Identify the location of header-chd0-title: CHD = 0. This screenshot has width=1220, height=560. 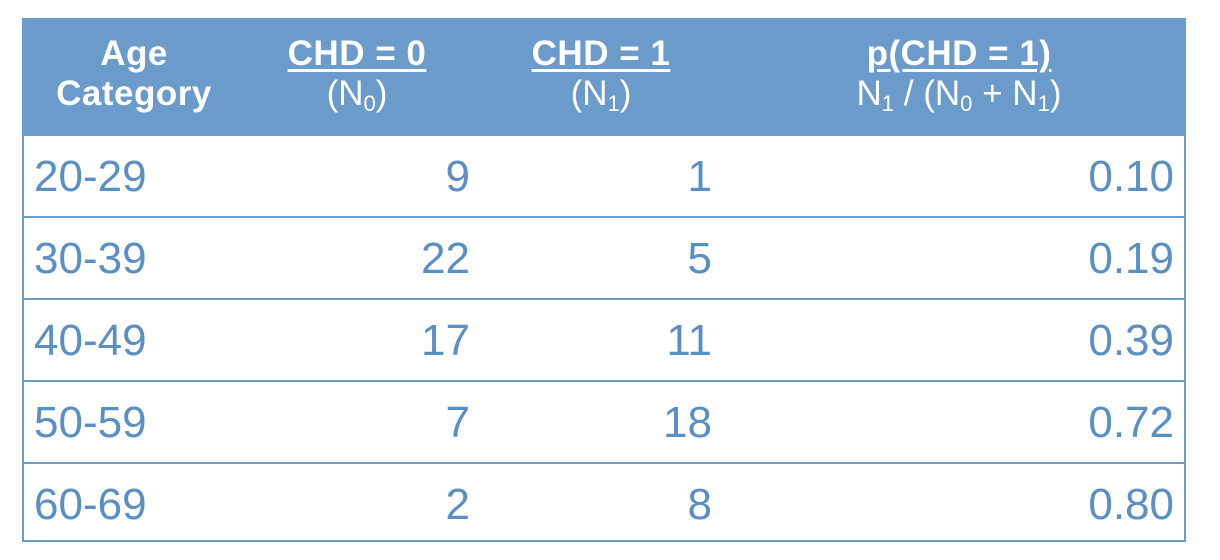
(357, 53).